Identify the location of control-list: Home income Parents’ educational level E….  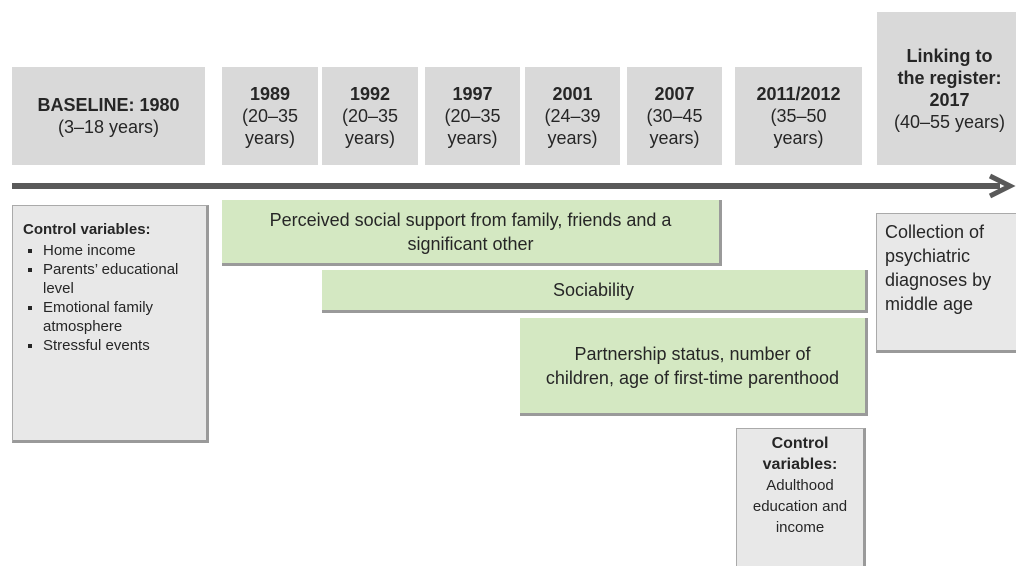
(109, 298).